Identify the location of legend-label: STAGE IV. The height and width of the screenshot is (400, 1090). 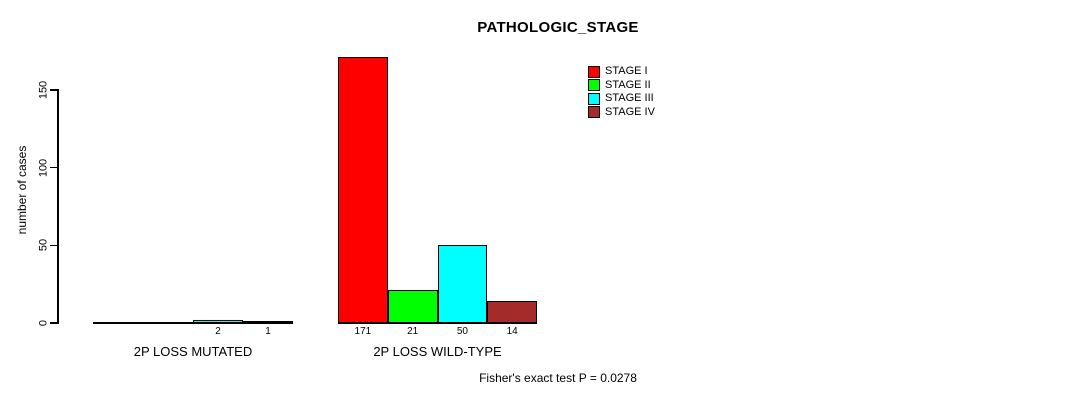
(630, 111).